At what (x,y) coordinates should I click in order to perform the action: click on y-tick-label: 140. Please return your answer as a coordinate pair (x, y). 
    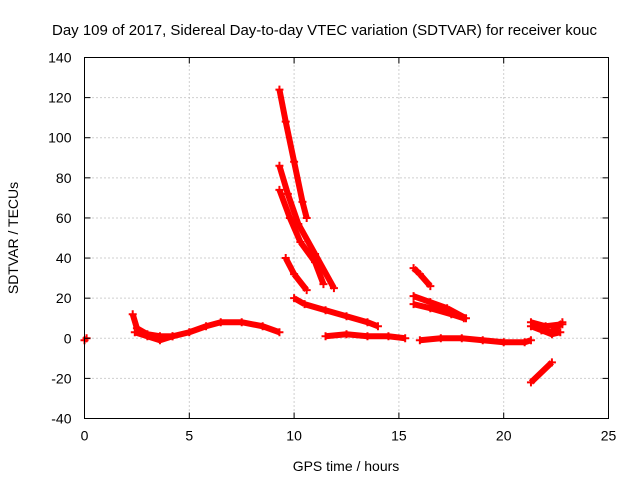
    Looking at the image, I should click on (60, 58).